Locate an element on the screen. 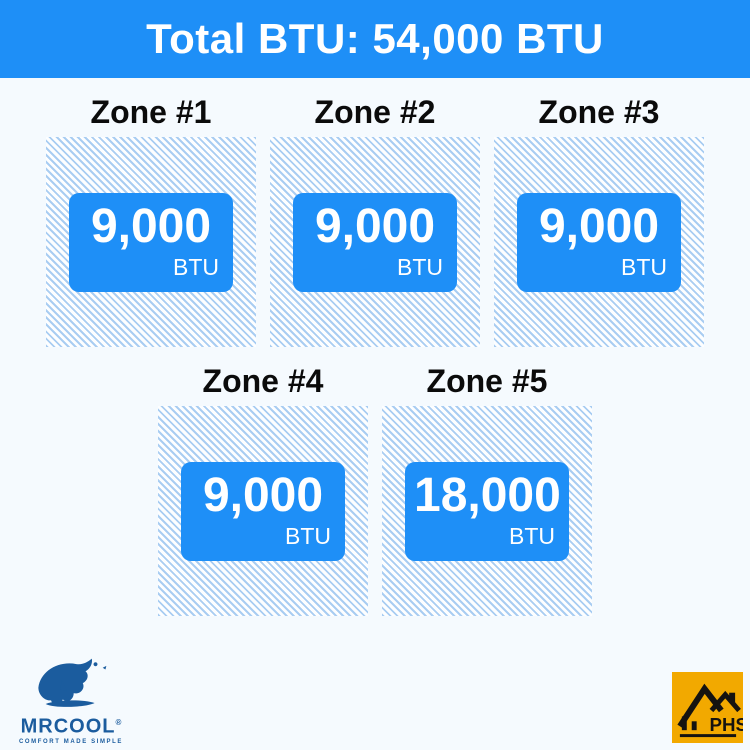 This screenshot has height=750, width=750. zone-1-title: Zone #1 is located at coordinates (151, 112).